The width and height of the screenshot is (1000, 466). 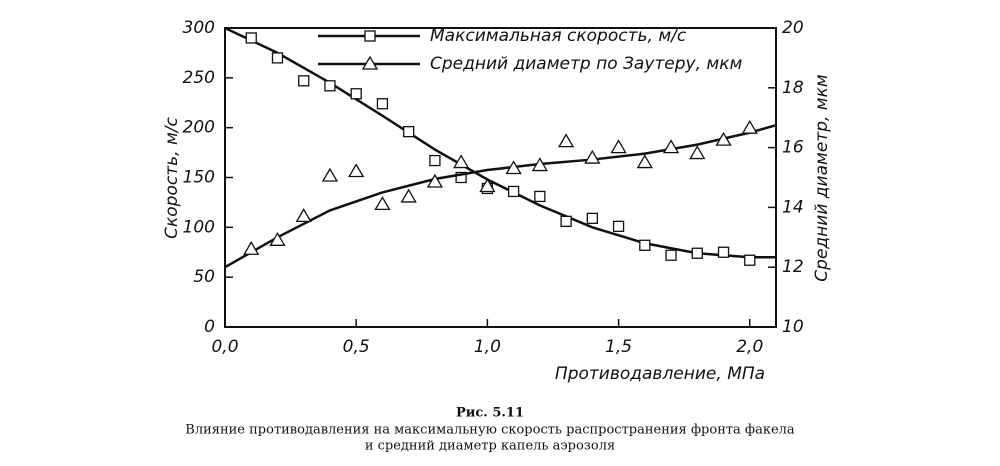 I want to click on x-tick-label: 0,5, so click(x=356, y=347).